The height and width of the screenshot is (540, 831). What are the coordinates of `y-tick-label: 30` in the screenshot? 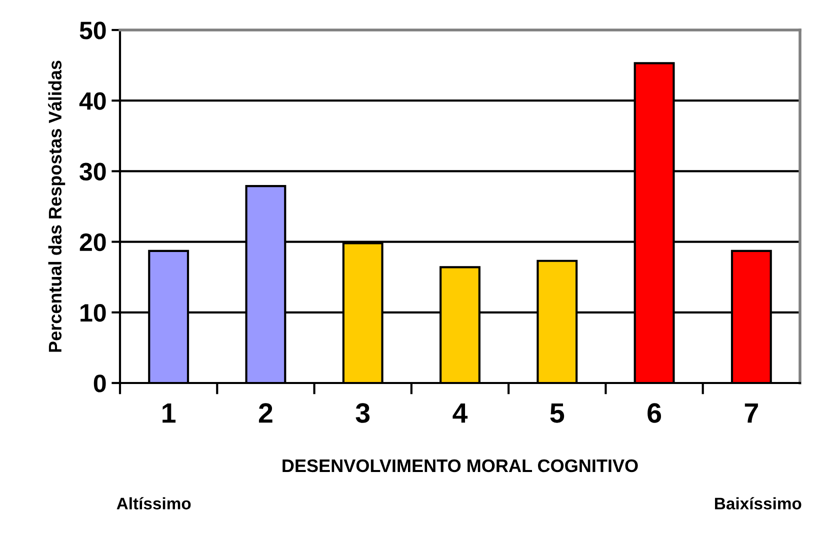 It's located at (93, 171).